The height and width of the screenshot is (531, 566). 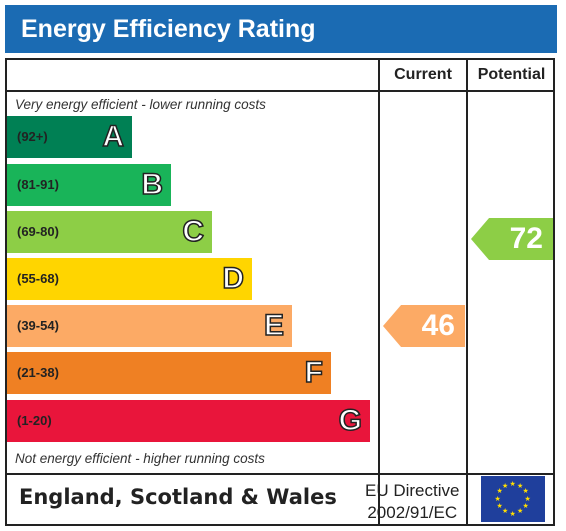 I want to click on current-column-divider, so click(x=379, y=292).